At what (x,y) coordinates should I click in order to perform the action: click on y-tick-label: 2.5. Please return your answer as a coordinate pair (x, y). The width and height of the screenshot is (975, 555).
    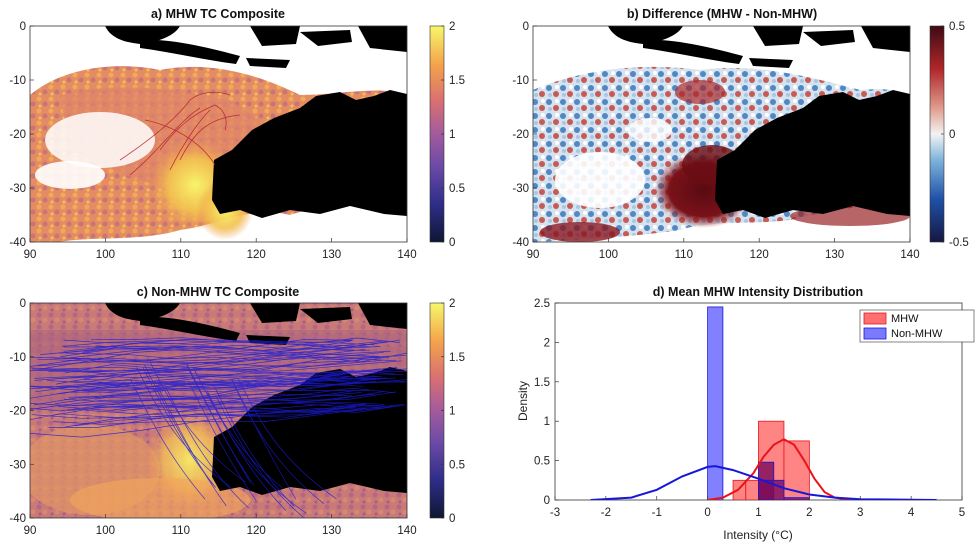
    Looking at the image, I should click on (542, 304).